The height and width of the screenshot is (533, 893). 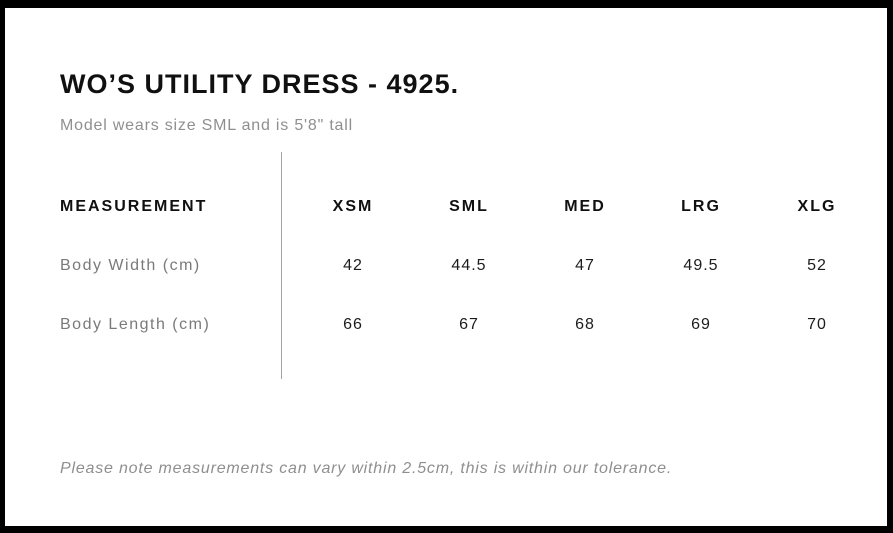 I want to click on body-length-sml: 67, so click(x=469, y=324).